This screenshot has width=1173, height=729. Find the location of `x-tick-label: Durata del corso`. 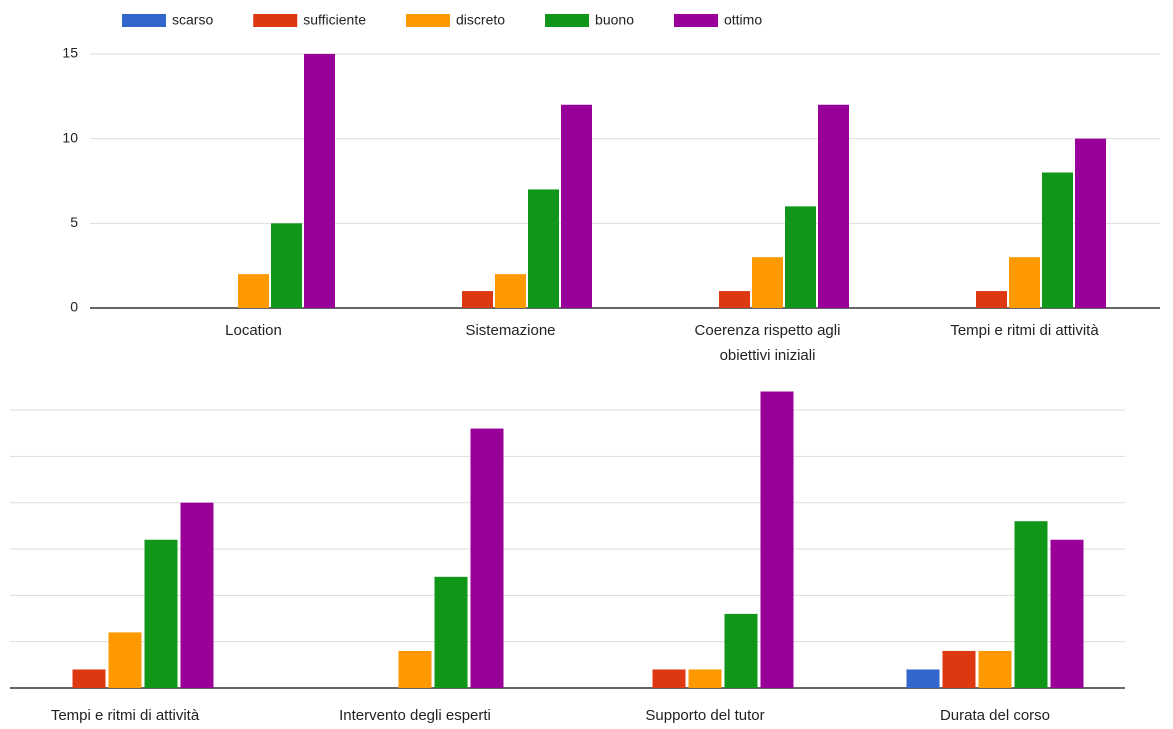

x-tick-label: Durata del corso is located at coordinates (995, 715).